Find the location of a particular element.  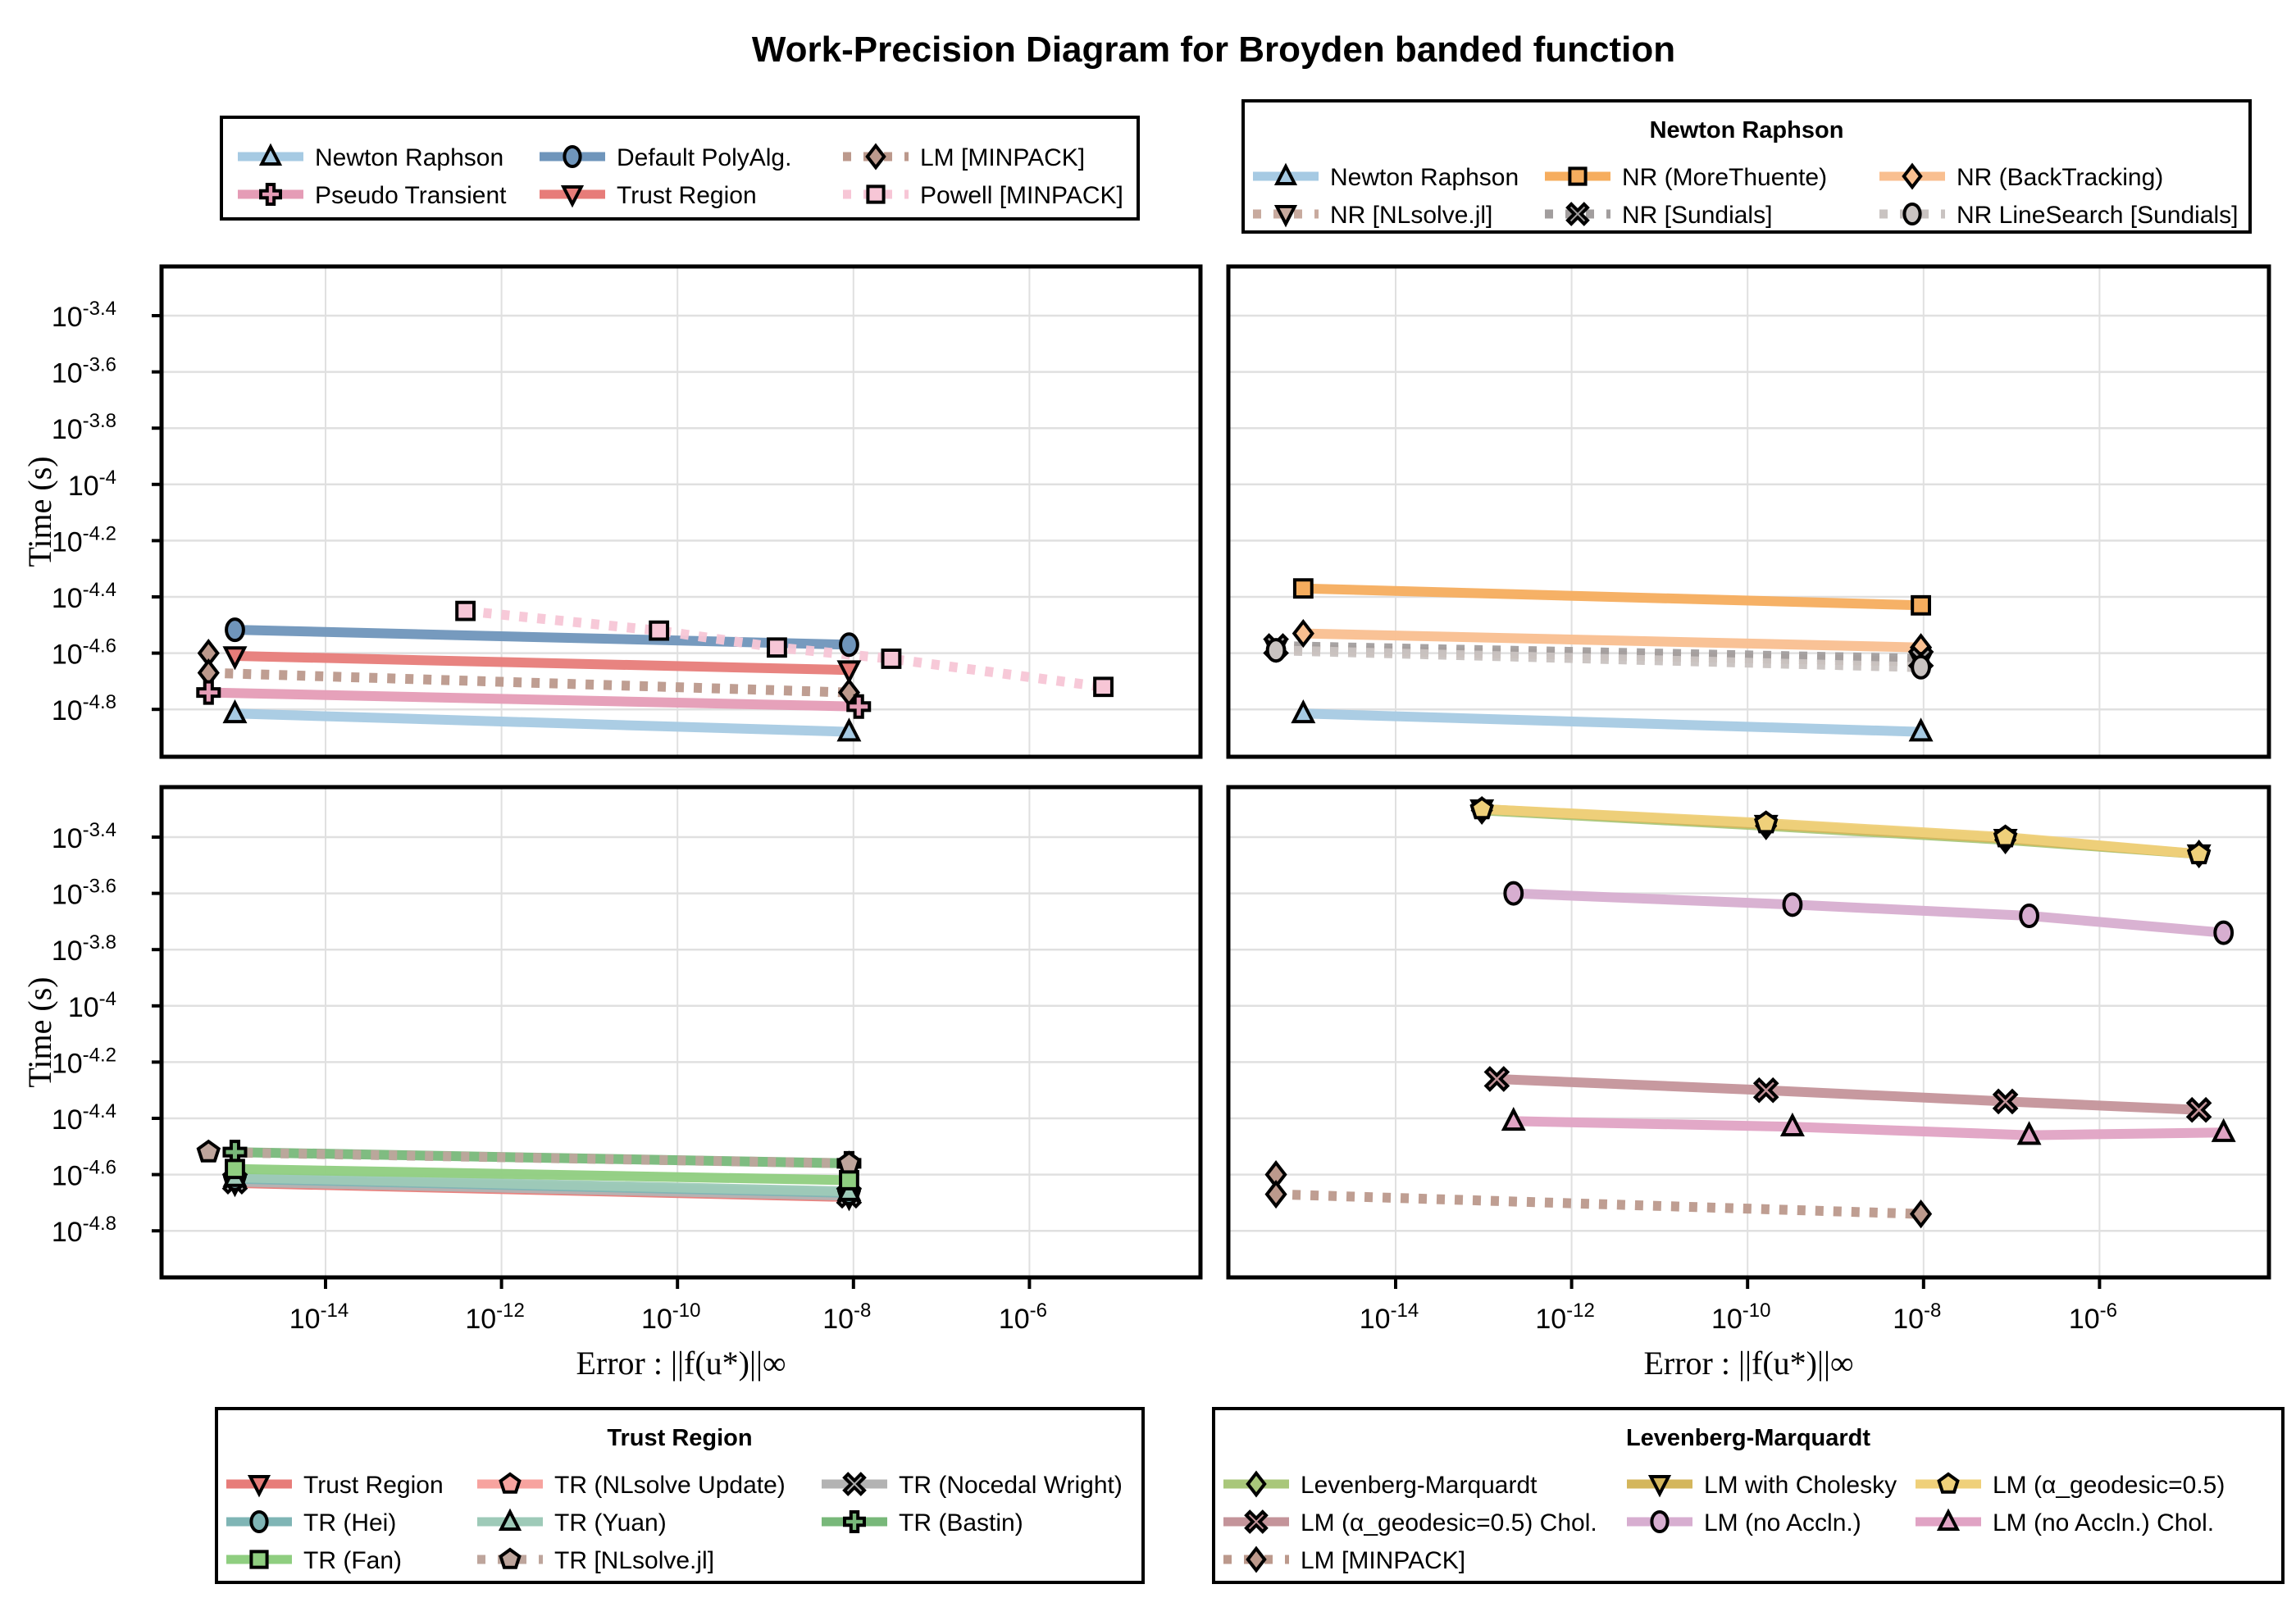

legend-item: TR (Yuan) is located at coordinates (572, 1522).